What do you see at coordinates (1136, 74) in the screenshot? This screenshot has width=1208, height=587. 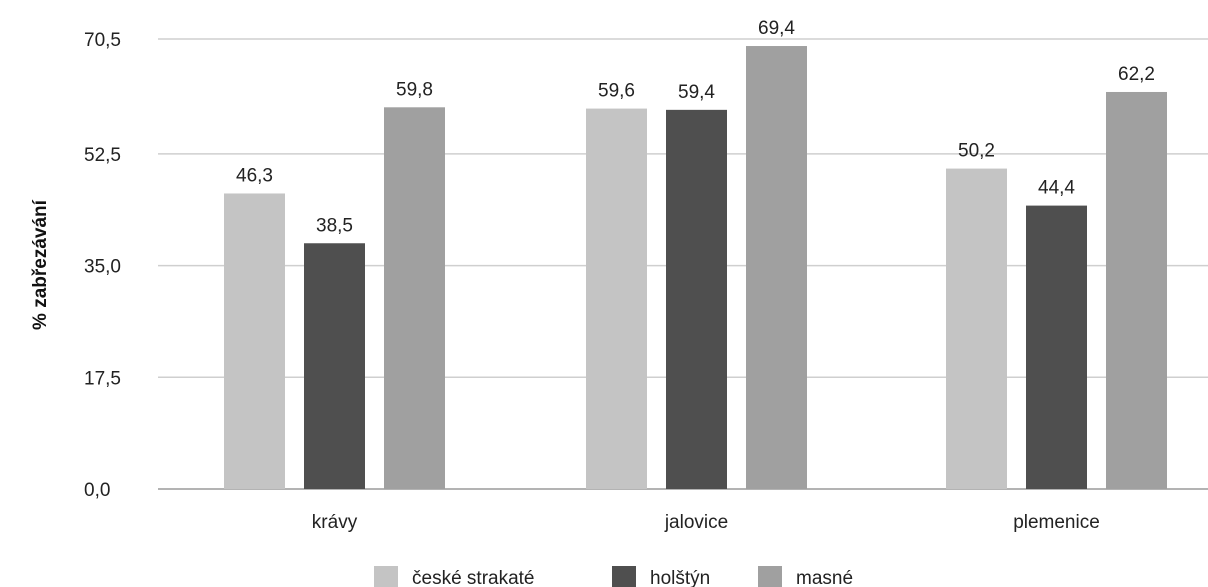 I see `data-label: 62,2` at bounding box center [1136, 74].